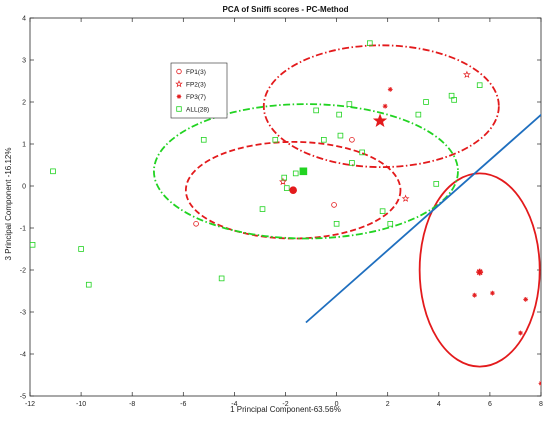 This screenshot has width=550, height=427. I want to click on legend-box, so click(199, 90).